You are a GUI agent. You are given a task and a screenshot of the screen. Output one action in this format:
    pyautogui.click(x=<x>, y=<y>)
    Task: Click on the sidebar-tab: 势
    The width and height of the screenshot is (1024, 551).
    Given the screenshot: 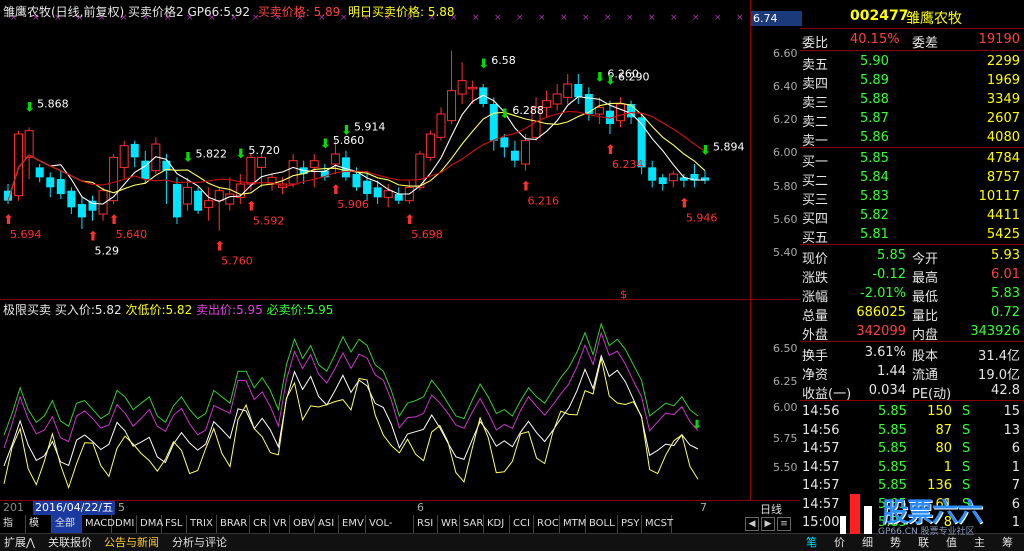 What is the action you would take?
    pyautogui.click(x=895, y=542)
    